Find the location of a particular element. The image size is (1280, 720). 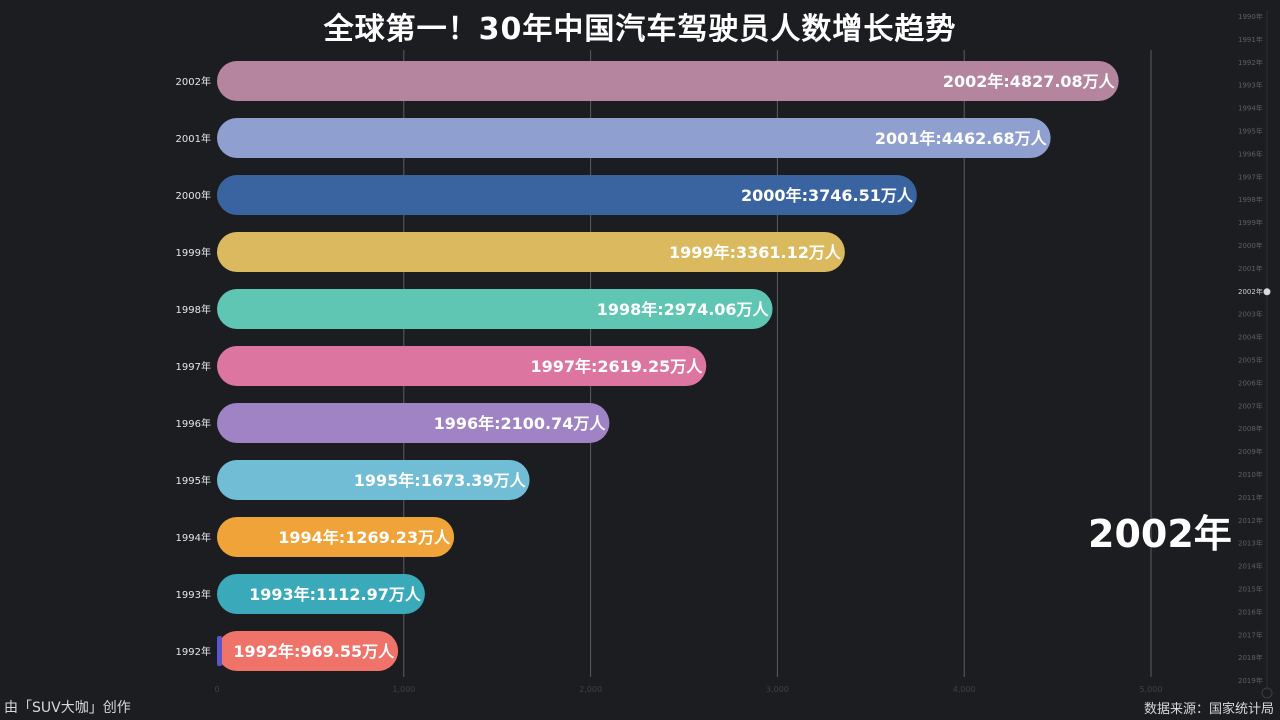

timeline-current-marker is located at coordinates (1267, 292).